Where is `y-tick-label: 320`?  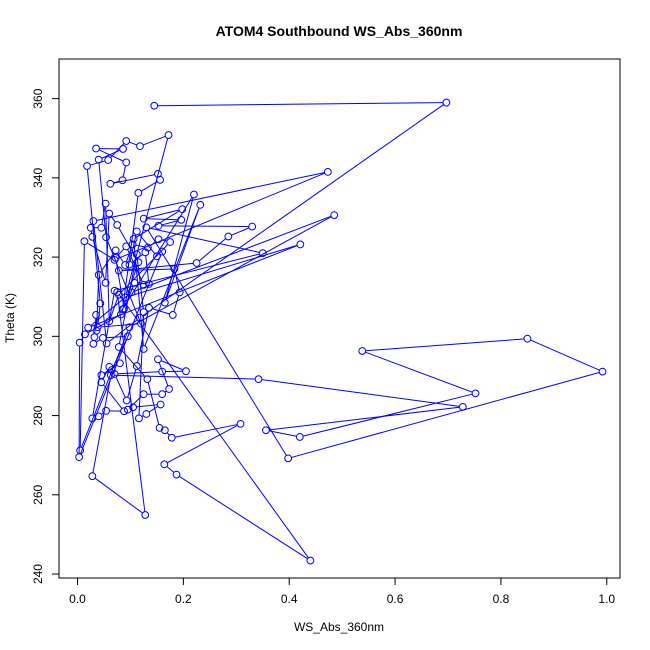 y-tick-label: 320 is located at coordinates (38, 257).